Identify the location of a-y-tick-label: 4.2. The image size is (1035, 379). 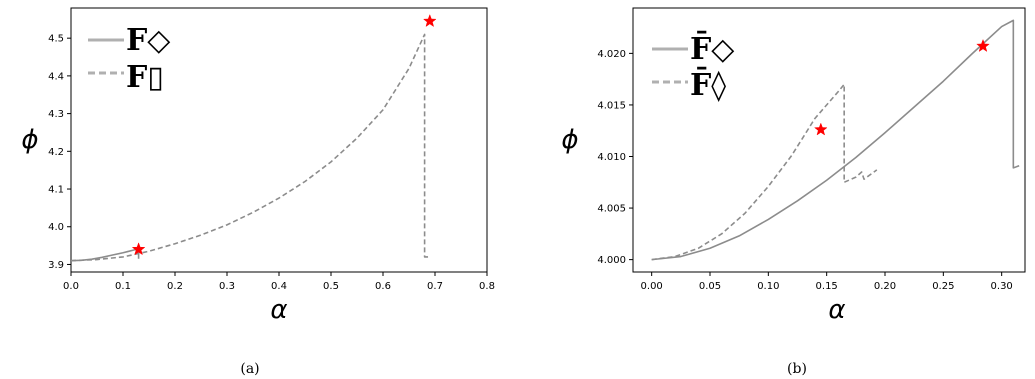
(56, 152).